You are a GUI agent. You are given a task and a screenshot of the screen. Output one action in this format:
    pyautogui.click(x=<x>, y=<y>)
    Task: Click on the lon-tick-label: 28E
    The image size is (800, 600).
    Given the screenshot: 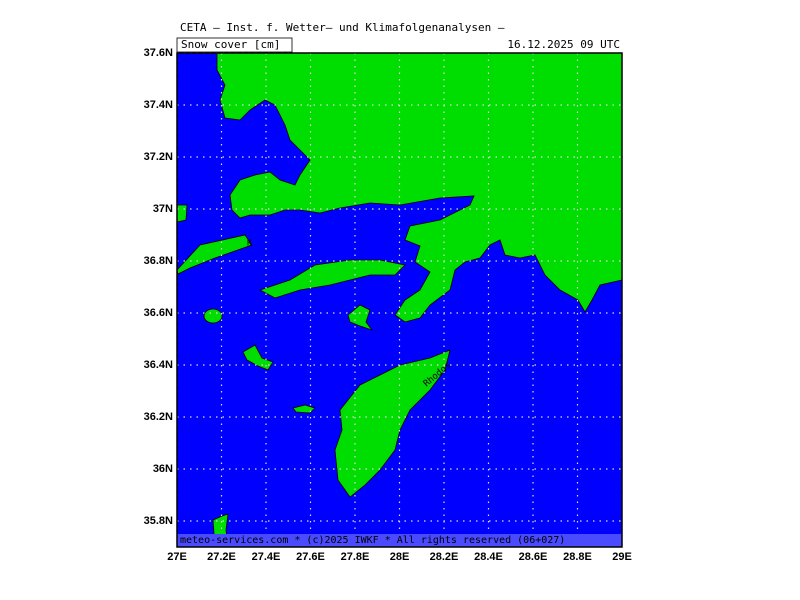 What is the action you would take?
    pyautogui.click(x=400, y=557)
    